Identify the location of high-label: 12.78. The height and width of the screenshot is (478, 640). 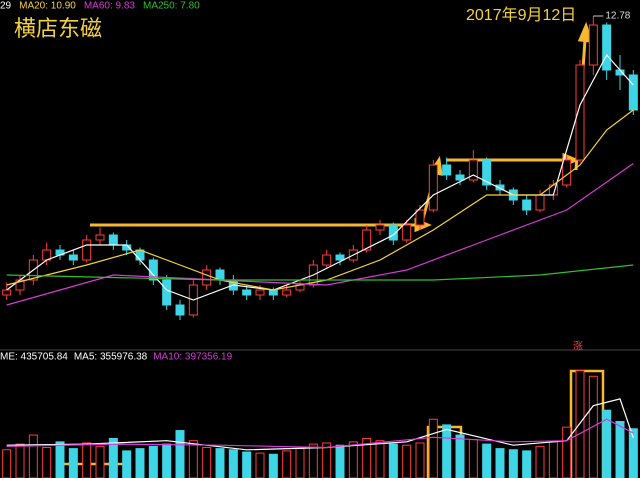
(617, 16).